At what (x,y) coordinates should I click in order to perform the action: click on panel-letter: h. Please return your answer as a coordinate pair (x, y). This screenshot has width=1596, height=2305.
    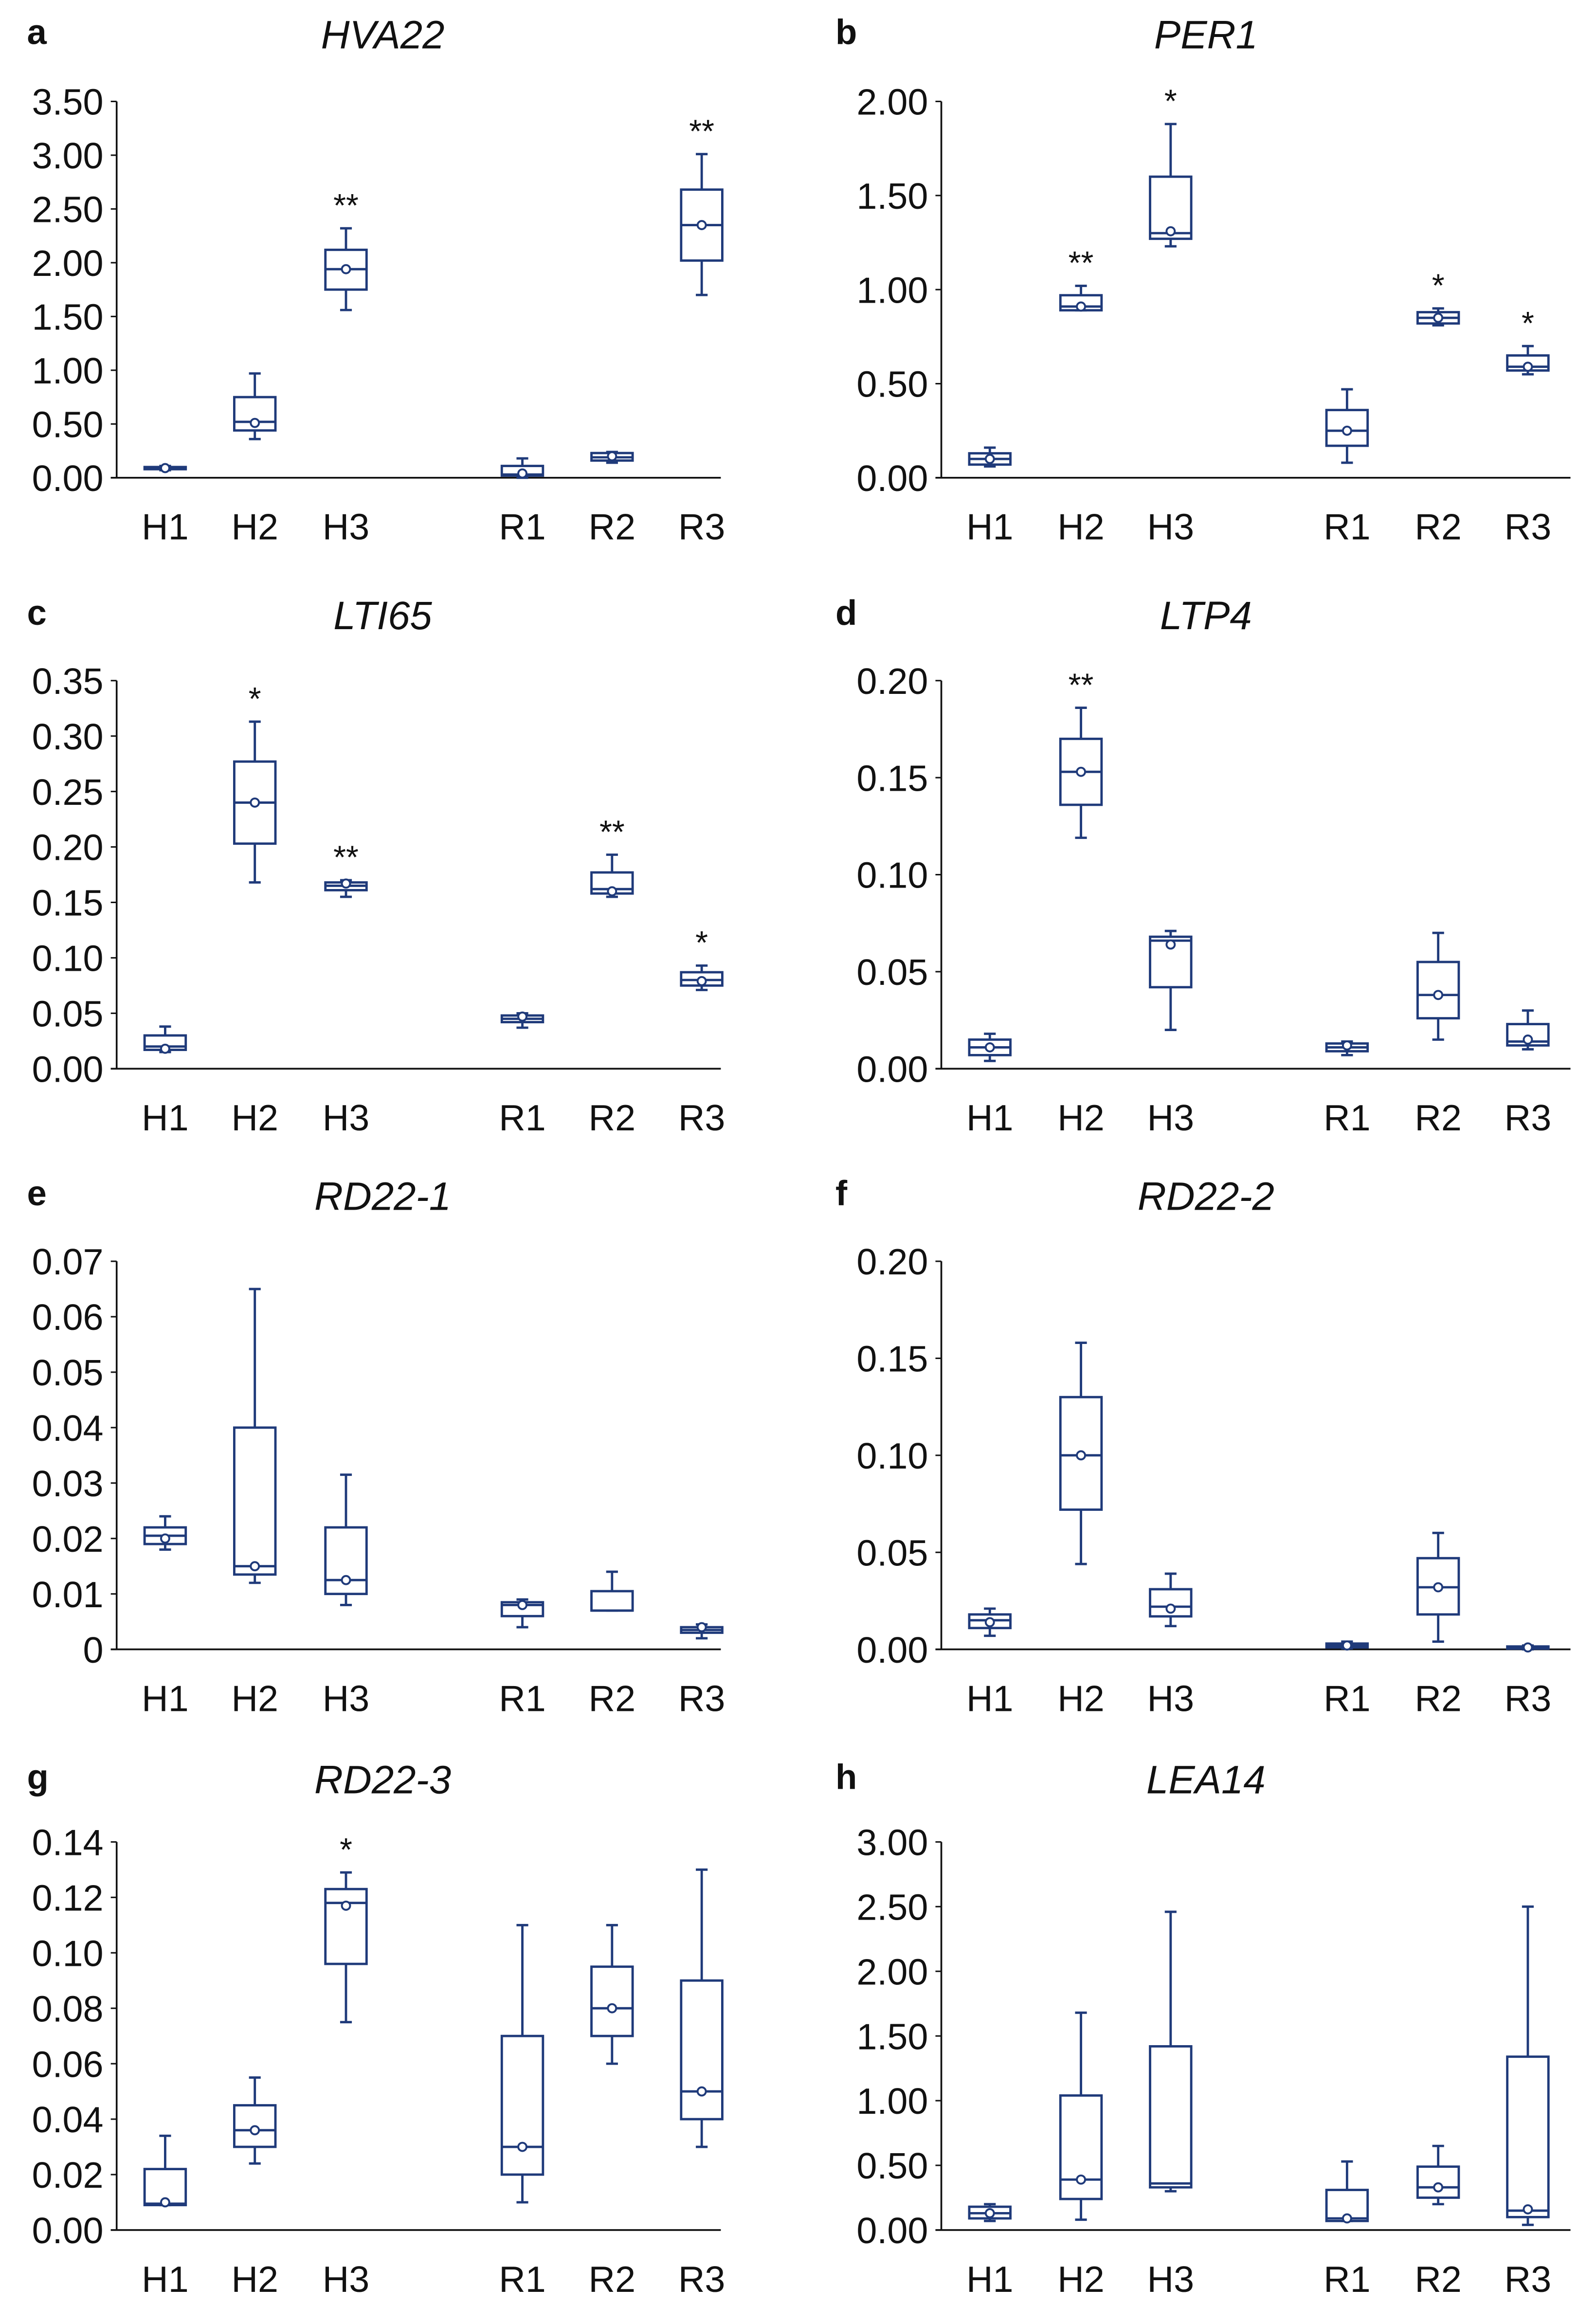
    Looking at the image, I should click on (846, 1777).